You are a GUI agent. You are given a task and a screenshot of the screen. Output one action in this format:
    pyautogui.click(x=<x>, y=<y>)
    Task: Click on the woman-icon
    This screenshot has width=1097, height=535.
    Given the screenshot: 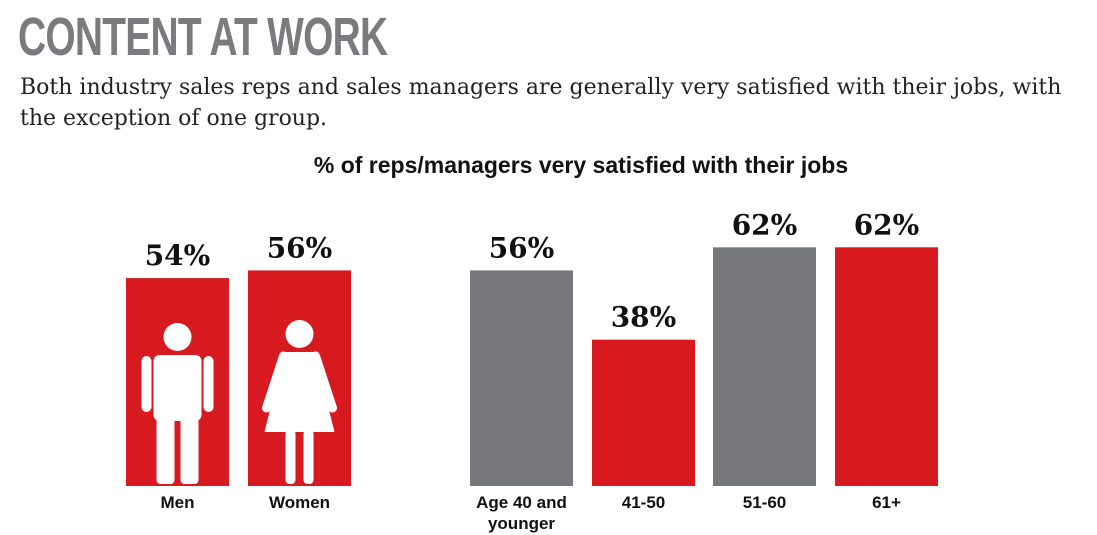 What is the action you would take?
    pyautogui.click(x=299, y=402)
    